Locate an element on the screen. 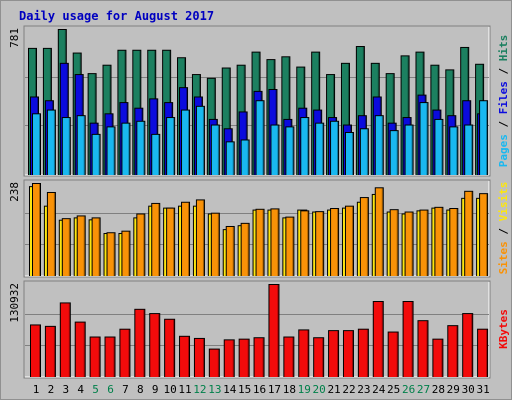  day-label: 28 is located at coordinates (438, 389).